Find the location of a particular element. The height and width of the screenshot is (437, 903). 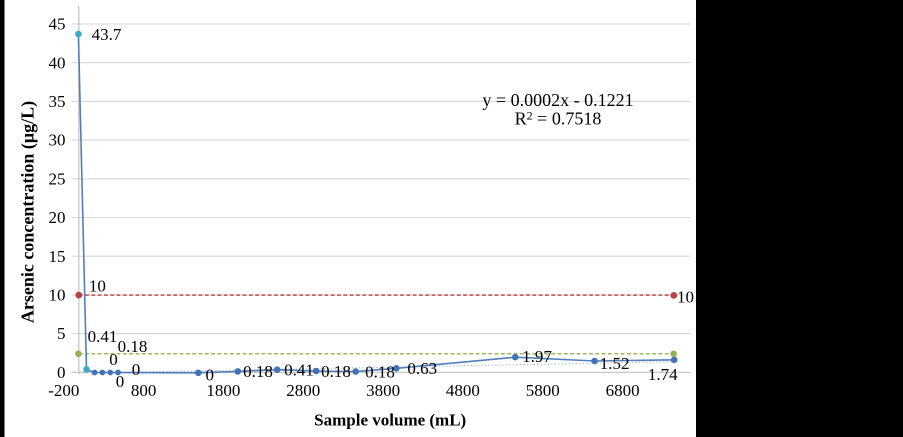

svg-text: 4800 is located at coordinates (463, 390).